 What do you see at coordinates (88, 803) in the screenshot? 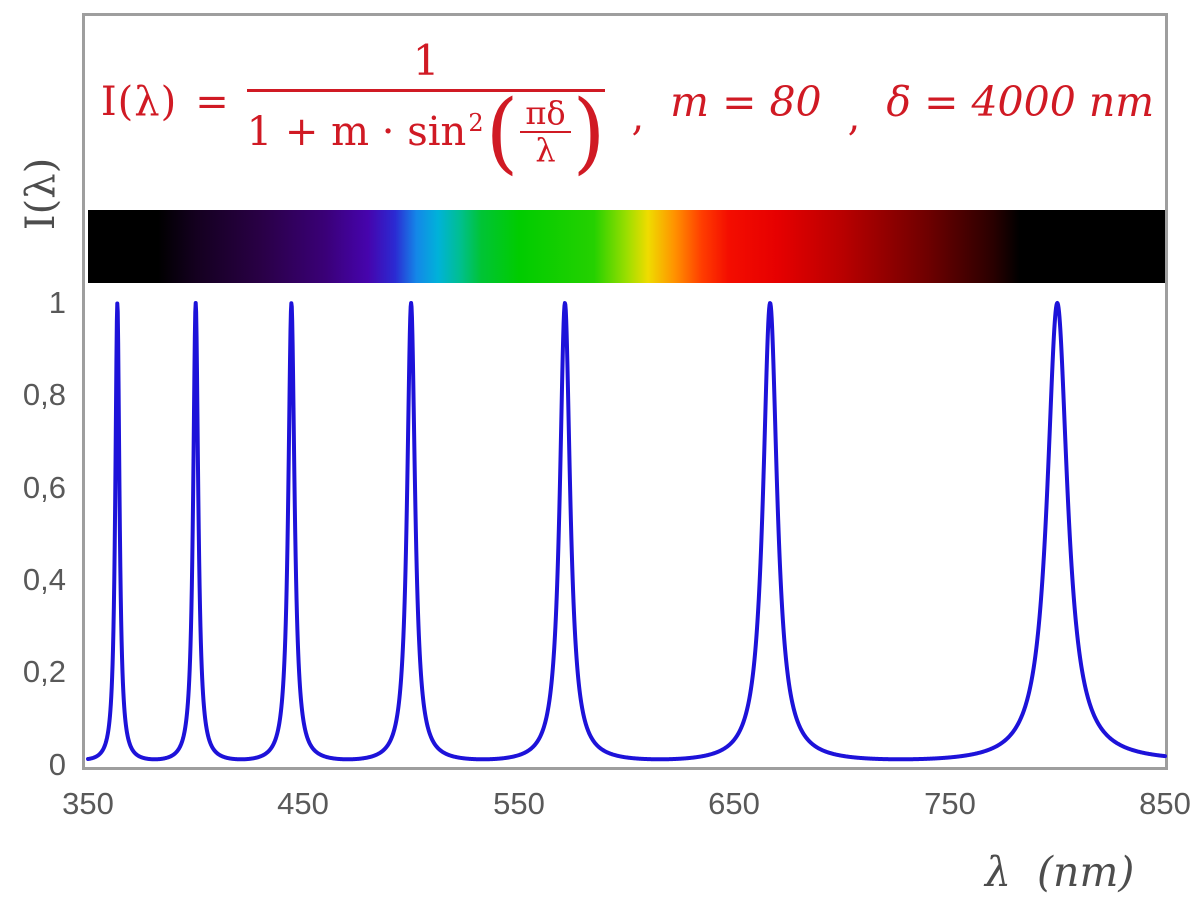
I see `x-tick-label: 350` at bounding box center [88, 803].